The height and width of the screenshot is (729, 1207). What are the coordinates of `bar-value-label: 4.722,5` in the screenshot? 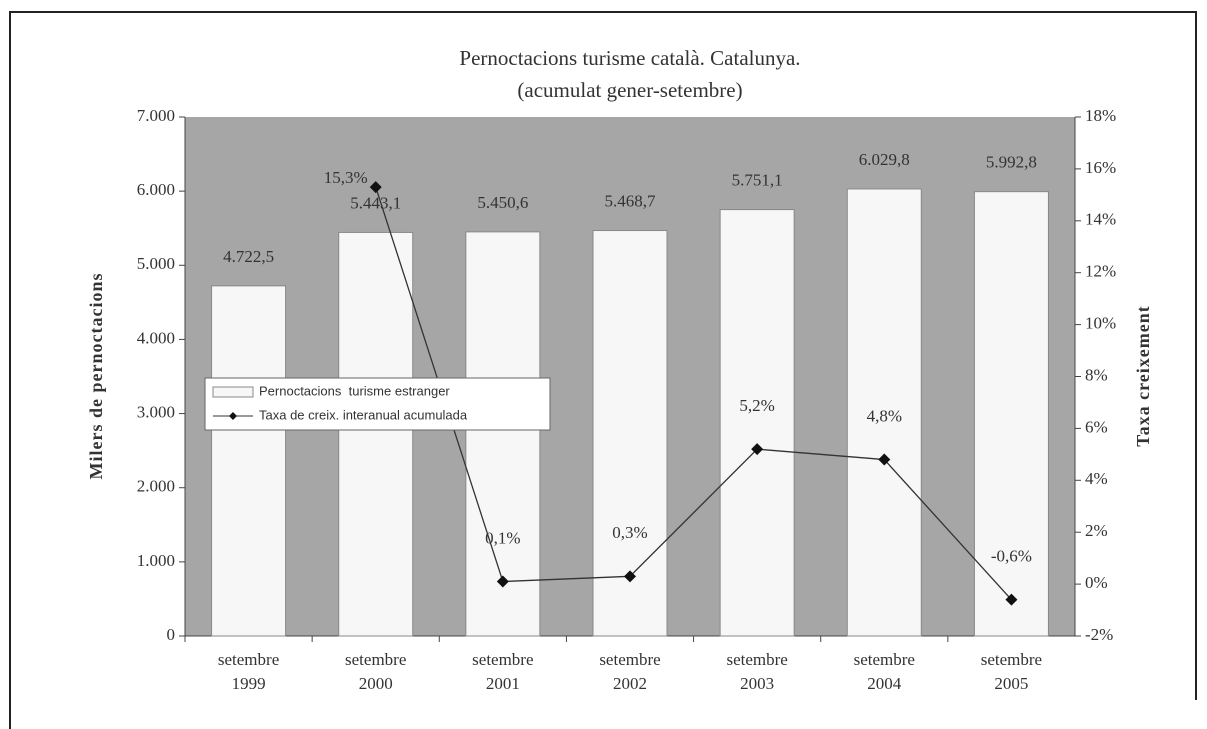 It's located at (248, 256).